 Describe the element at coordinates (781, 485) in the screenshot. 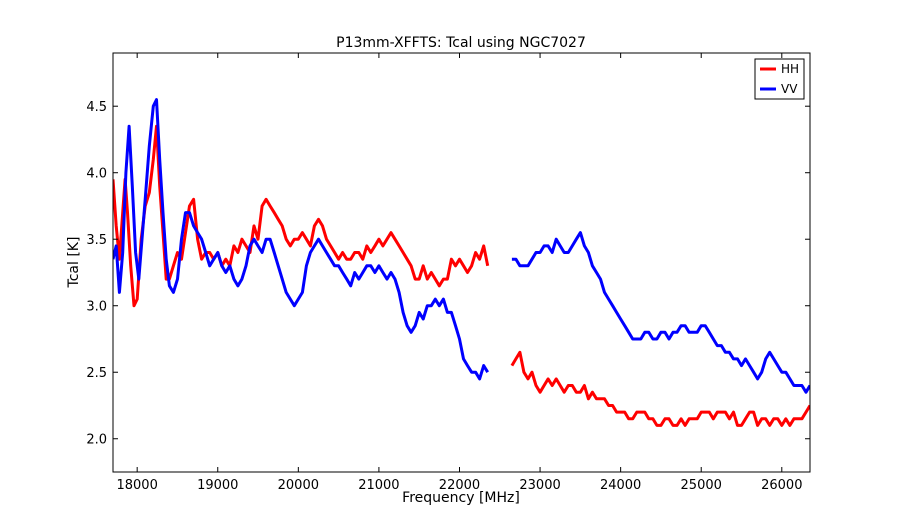

I see `x-tick-label: 26000` at that location.